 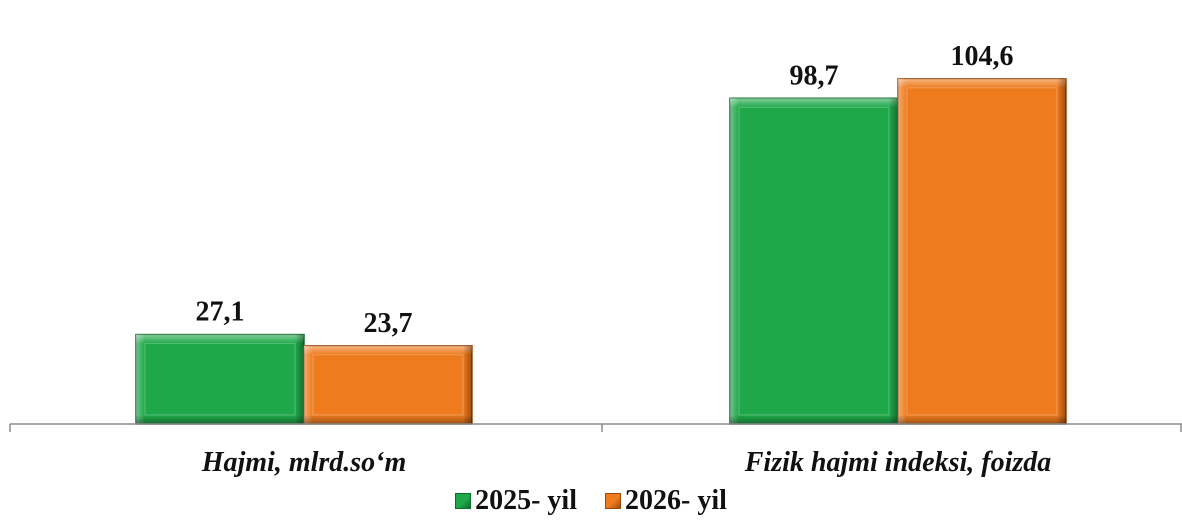 I want to click on data-label: 23,7, so click(x=388, y=323).